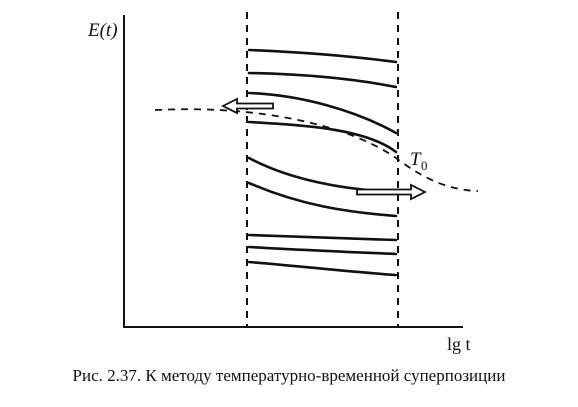 This screenshot has height=407, width=578. I want to click on left-shift-arrow, so click(247, 106).